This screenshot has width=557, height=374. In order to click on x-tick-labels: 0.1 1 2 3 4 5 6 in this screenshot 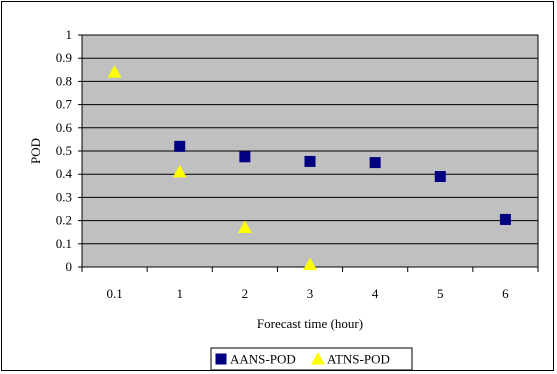, I will do `click(307, 293)`.